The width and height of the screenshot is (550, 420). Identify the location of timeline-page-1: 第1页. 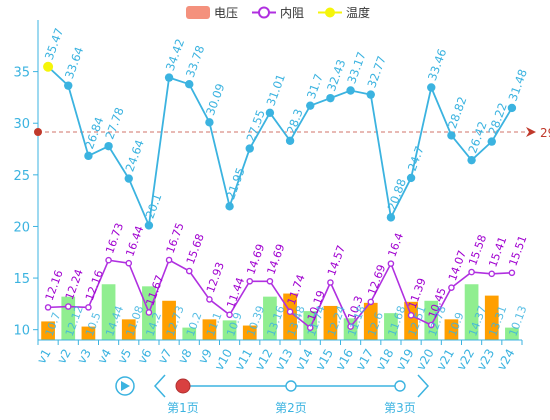
(183, 396).